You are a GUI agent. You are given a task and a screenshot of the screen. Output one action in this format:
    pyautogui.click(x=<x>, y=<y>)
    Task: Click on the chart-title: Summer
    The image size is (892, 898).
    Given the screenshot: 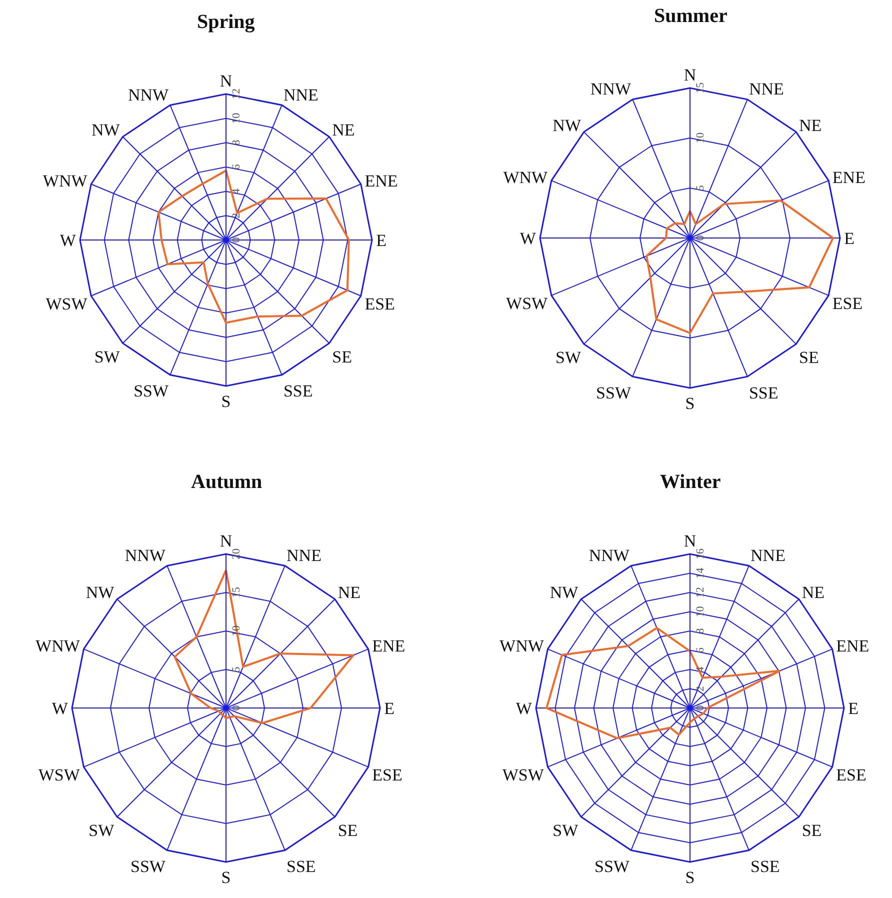 What is the action you would take?
    pyautogui.click(x=691, y=16)
    